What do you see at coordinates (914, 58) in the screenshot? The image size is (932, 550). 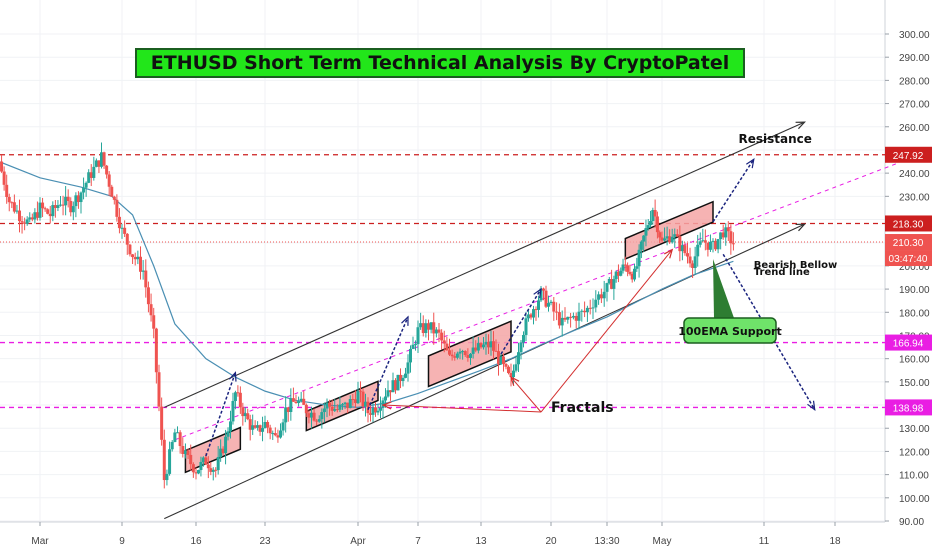 I see `y-tick-label: 290.00` at bounding box center [914, 58].